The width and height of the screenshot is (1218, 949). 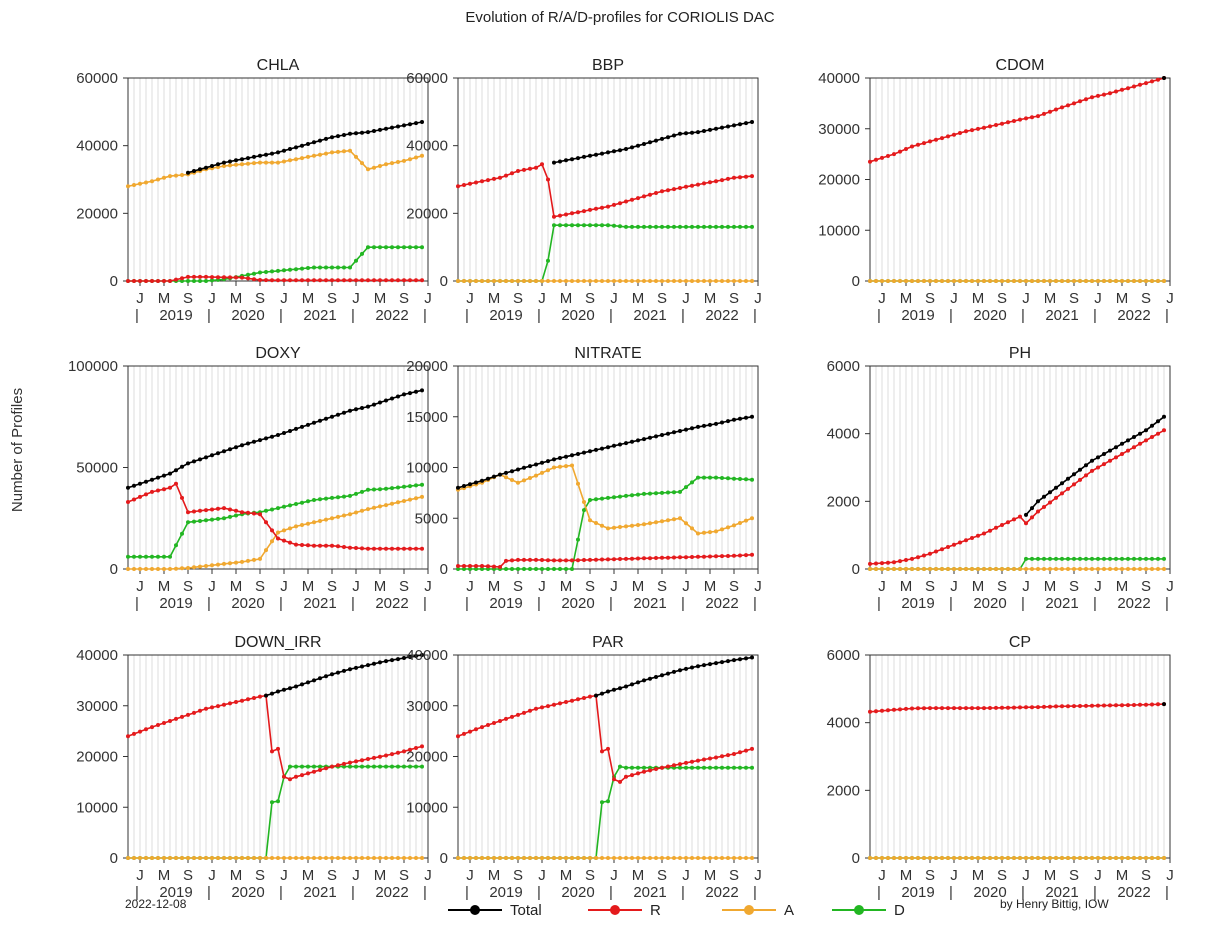 I want to click on credit-label: by Henry Bittig, IOW, so click(x=1054, y=904).